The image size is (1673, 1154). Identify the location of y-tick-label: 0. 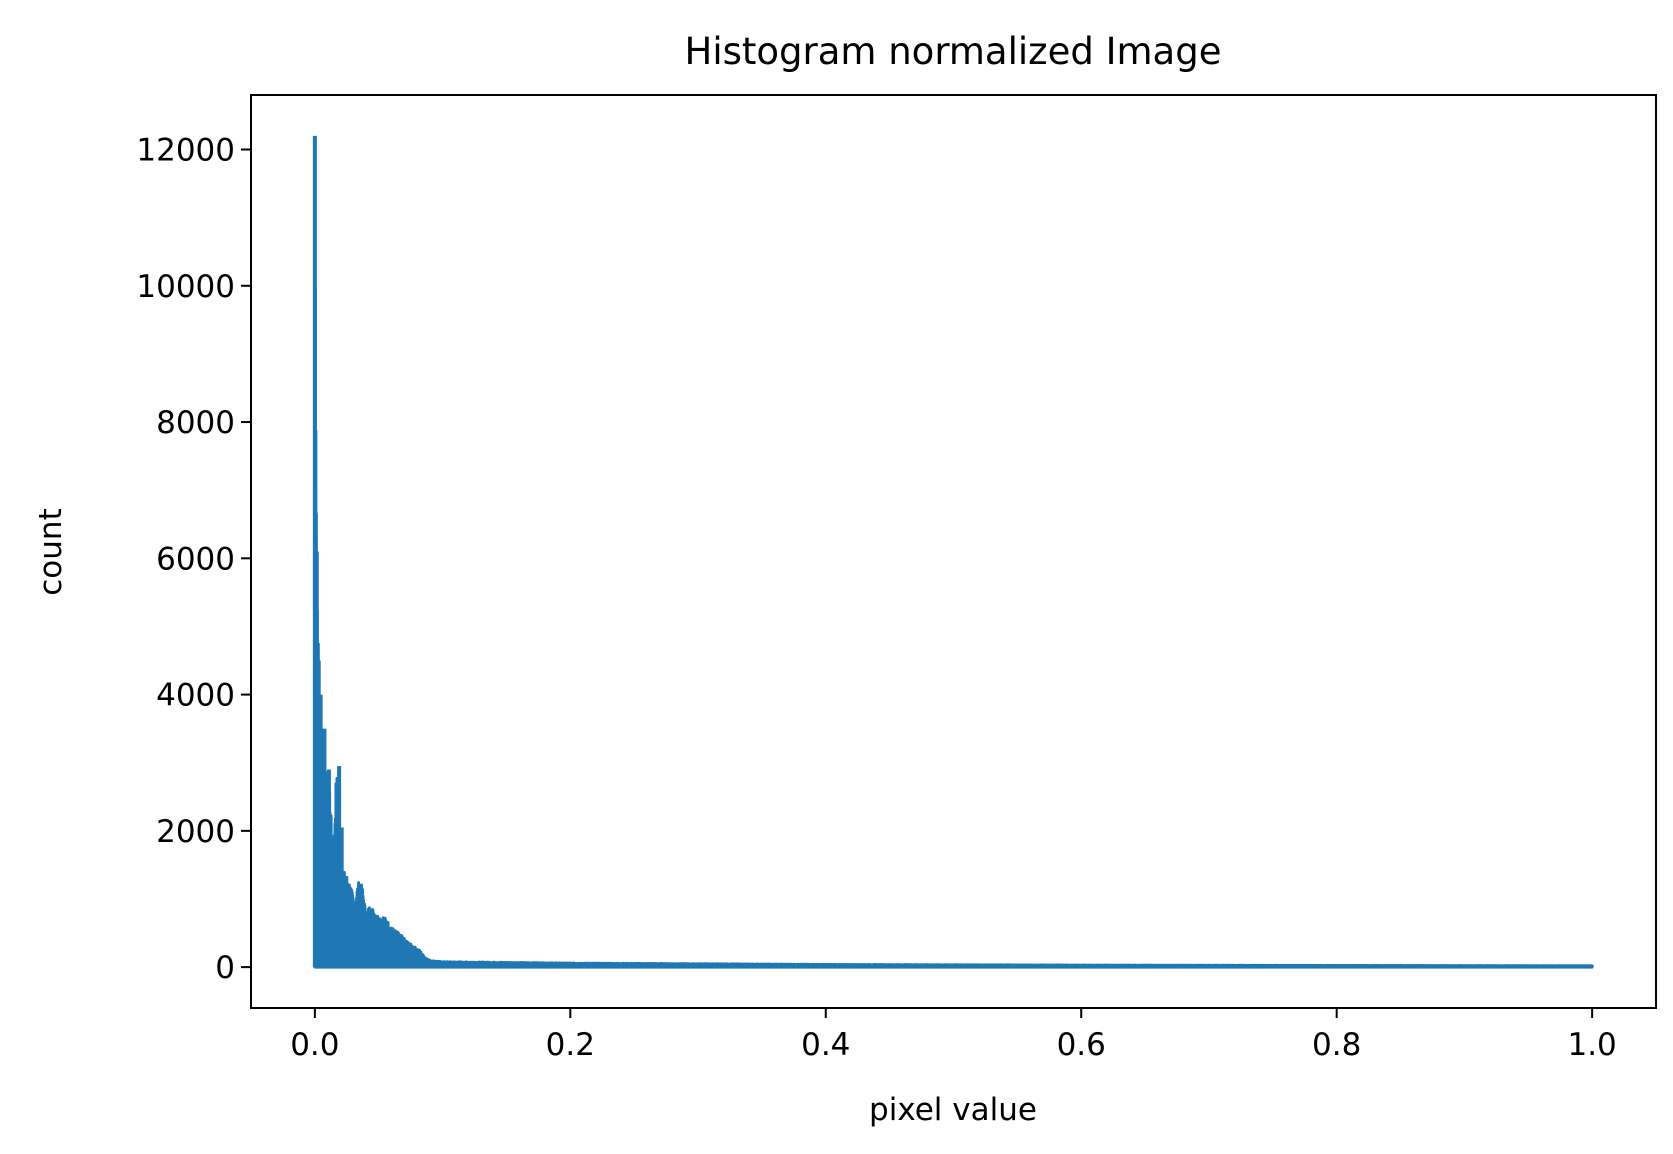
(225, 968).